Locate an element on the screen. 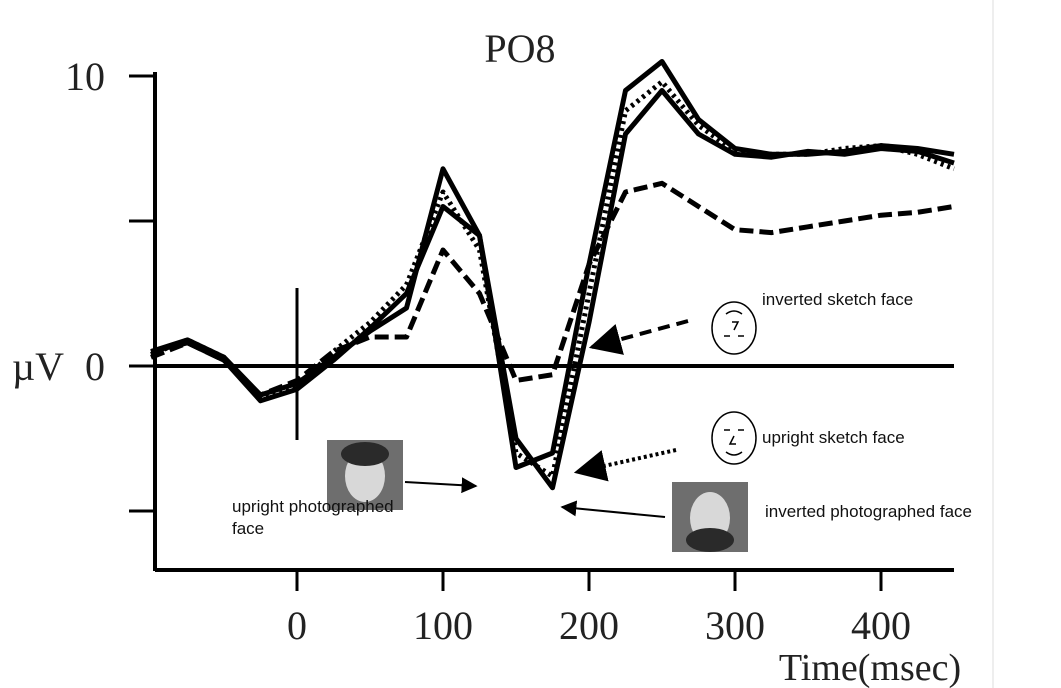  x-tick-label: 300 is located at coordinates (735, 625).